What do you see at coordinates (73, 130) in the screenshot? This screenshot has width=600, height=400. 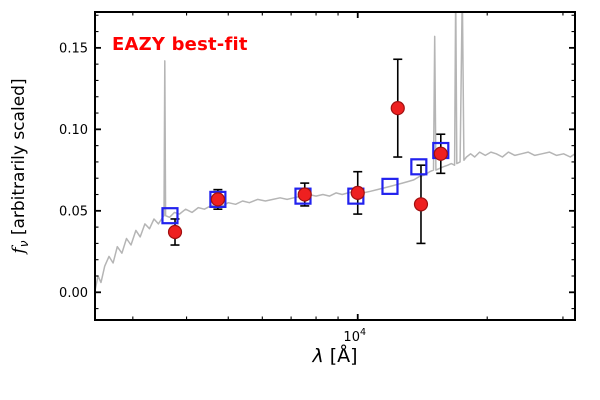 I see `y-tick-label: 0.10` at bounding box center [73, 130].